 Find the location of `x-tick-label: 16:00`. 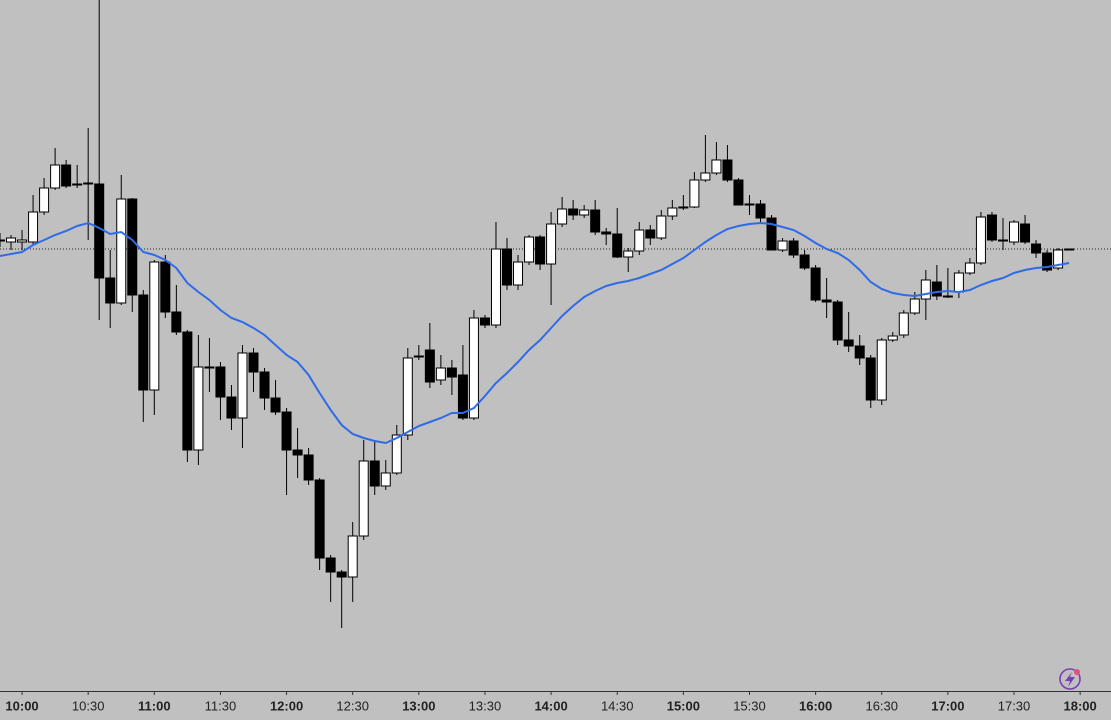

x-tick-label: 16:00 is located at coordinates (815, 705).